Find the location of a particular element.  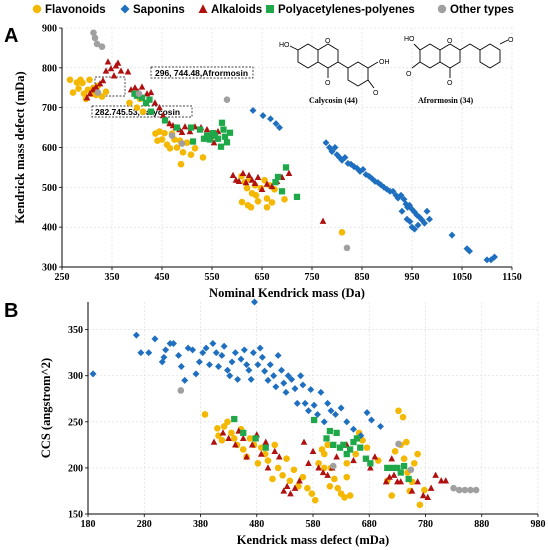

legend-label-saponins: Saponins is located at coordinates (159, 10).